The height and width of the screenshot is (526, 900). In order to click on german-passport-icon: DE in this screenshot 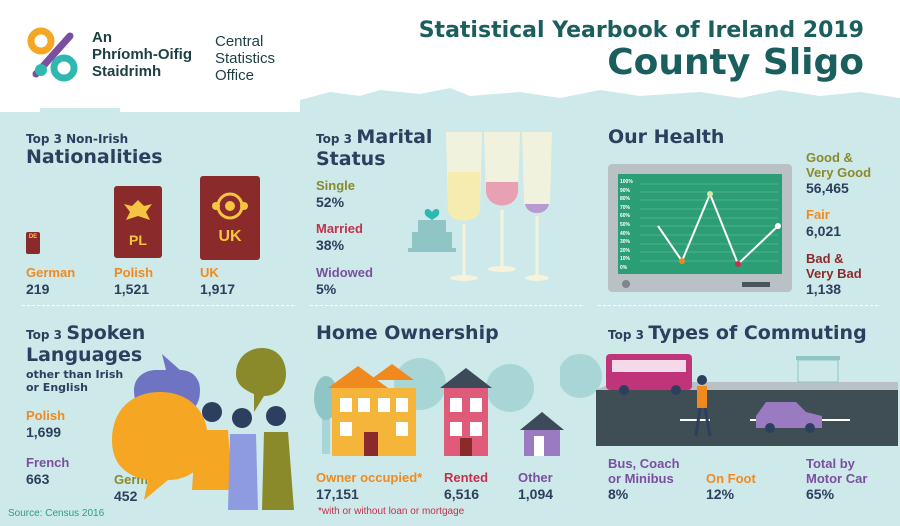, I will do `click(33, 243)`.